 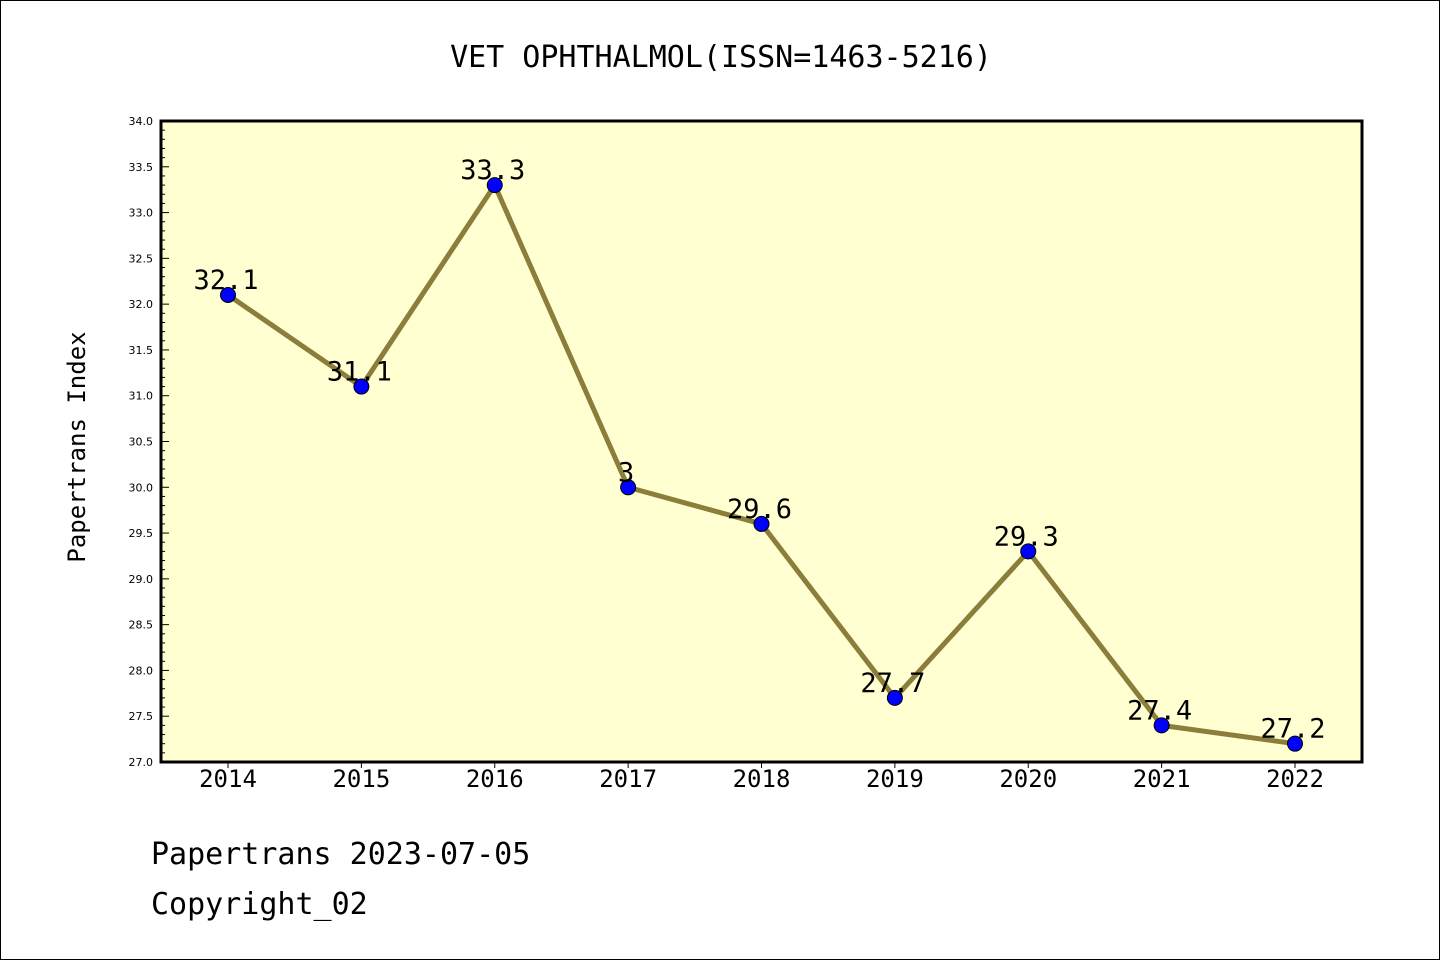 What do you see at coordinates (1159, 710) in the screenshot?
I see `data-label: 27.4` at bounding box center [1159, 710].